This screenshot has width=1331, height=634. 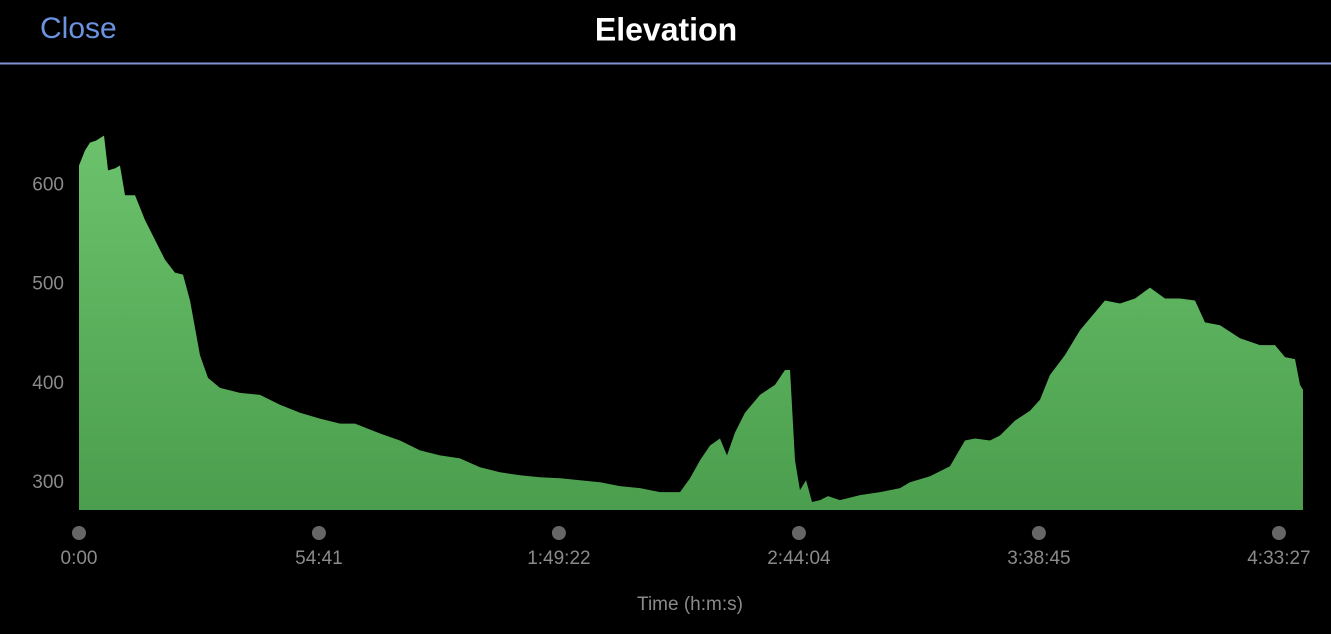 I want to click on y-tick-label: 400, so click(x=48, y=383).